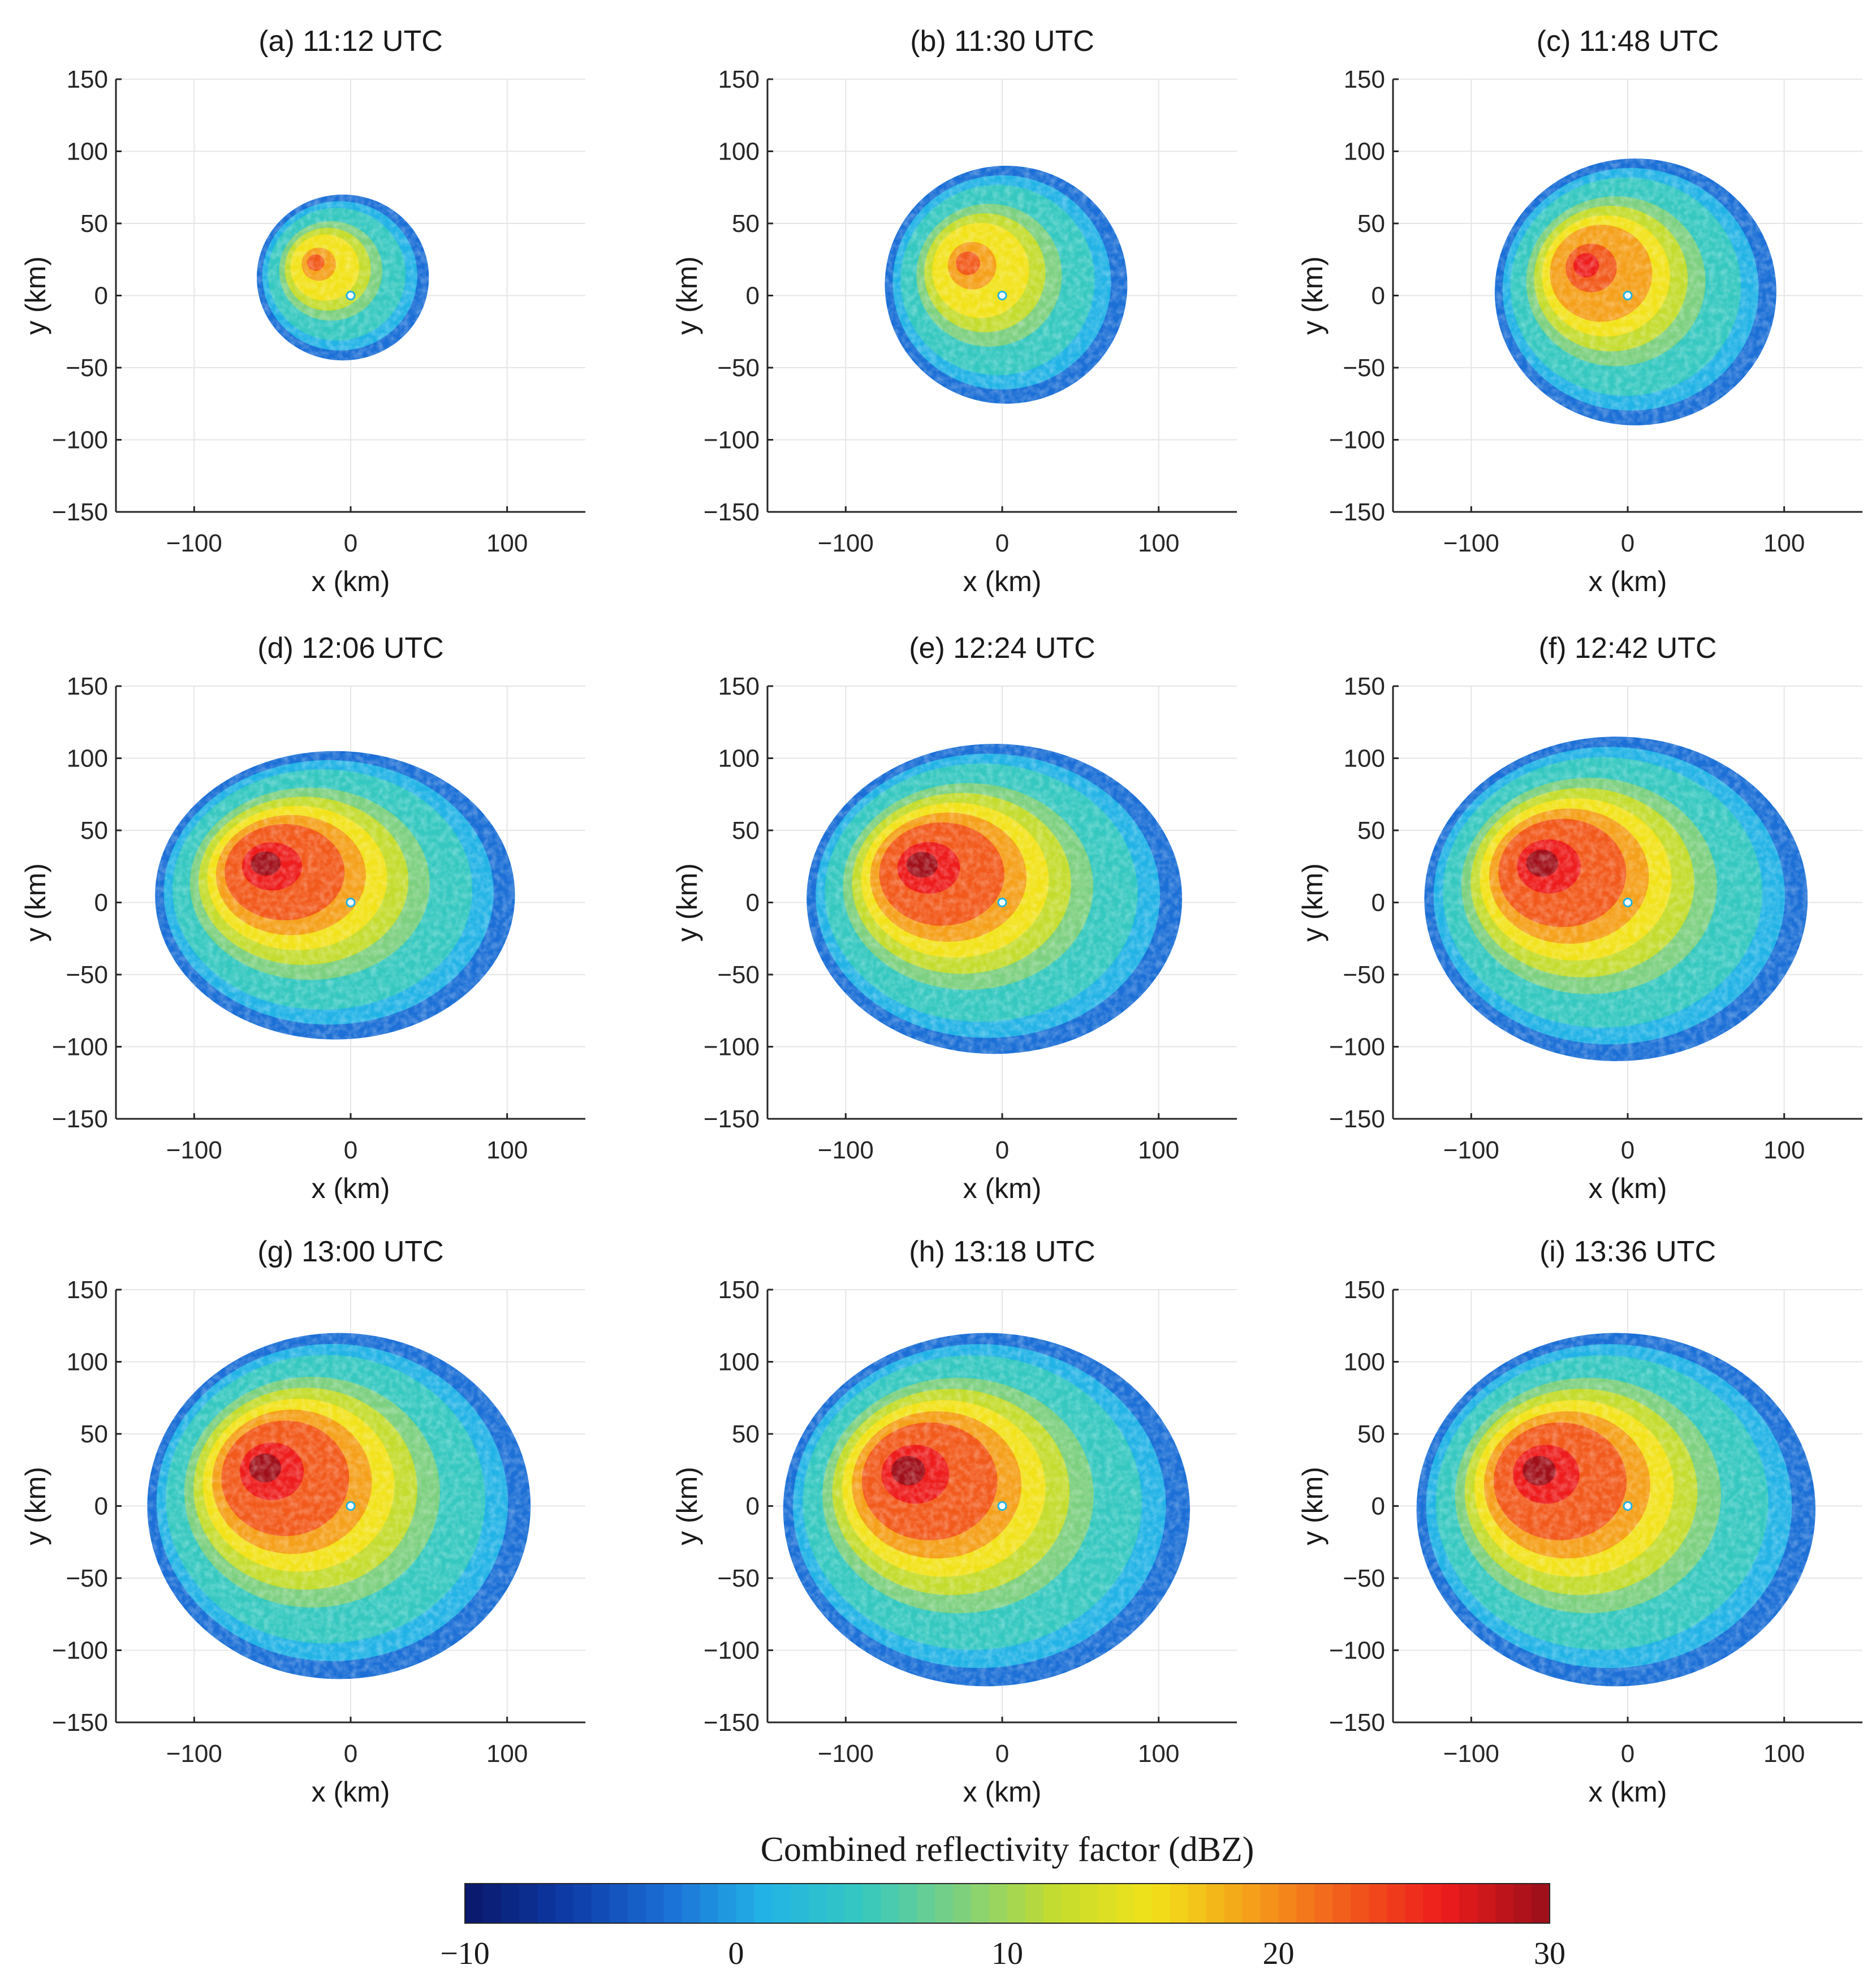  Describe the element at coordinates (350, 41) in the screenshot. I see `panel-title: (a) 11:12 UTC` at that location.